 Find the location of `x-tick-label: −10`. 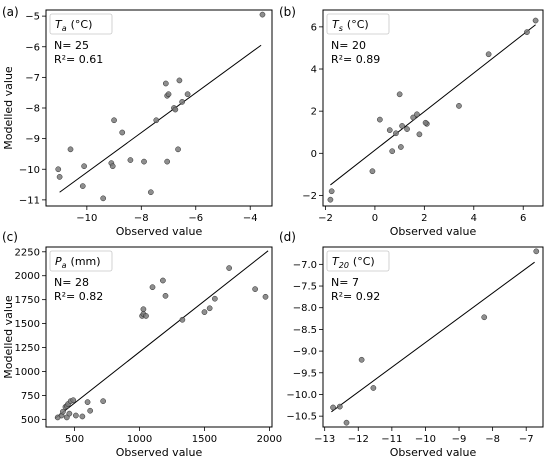

x-tick-label: −10 is located at coordinates (86, 218).